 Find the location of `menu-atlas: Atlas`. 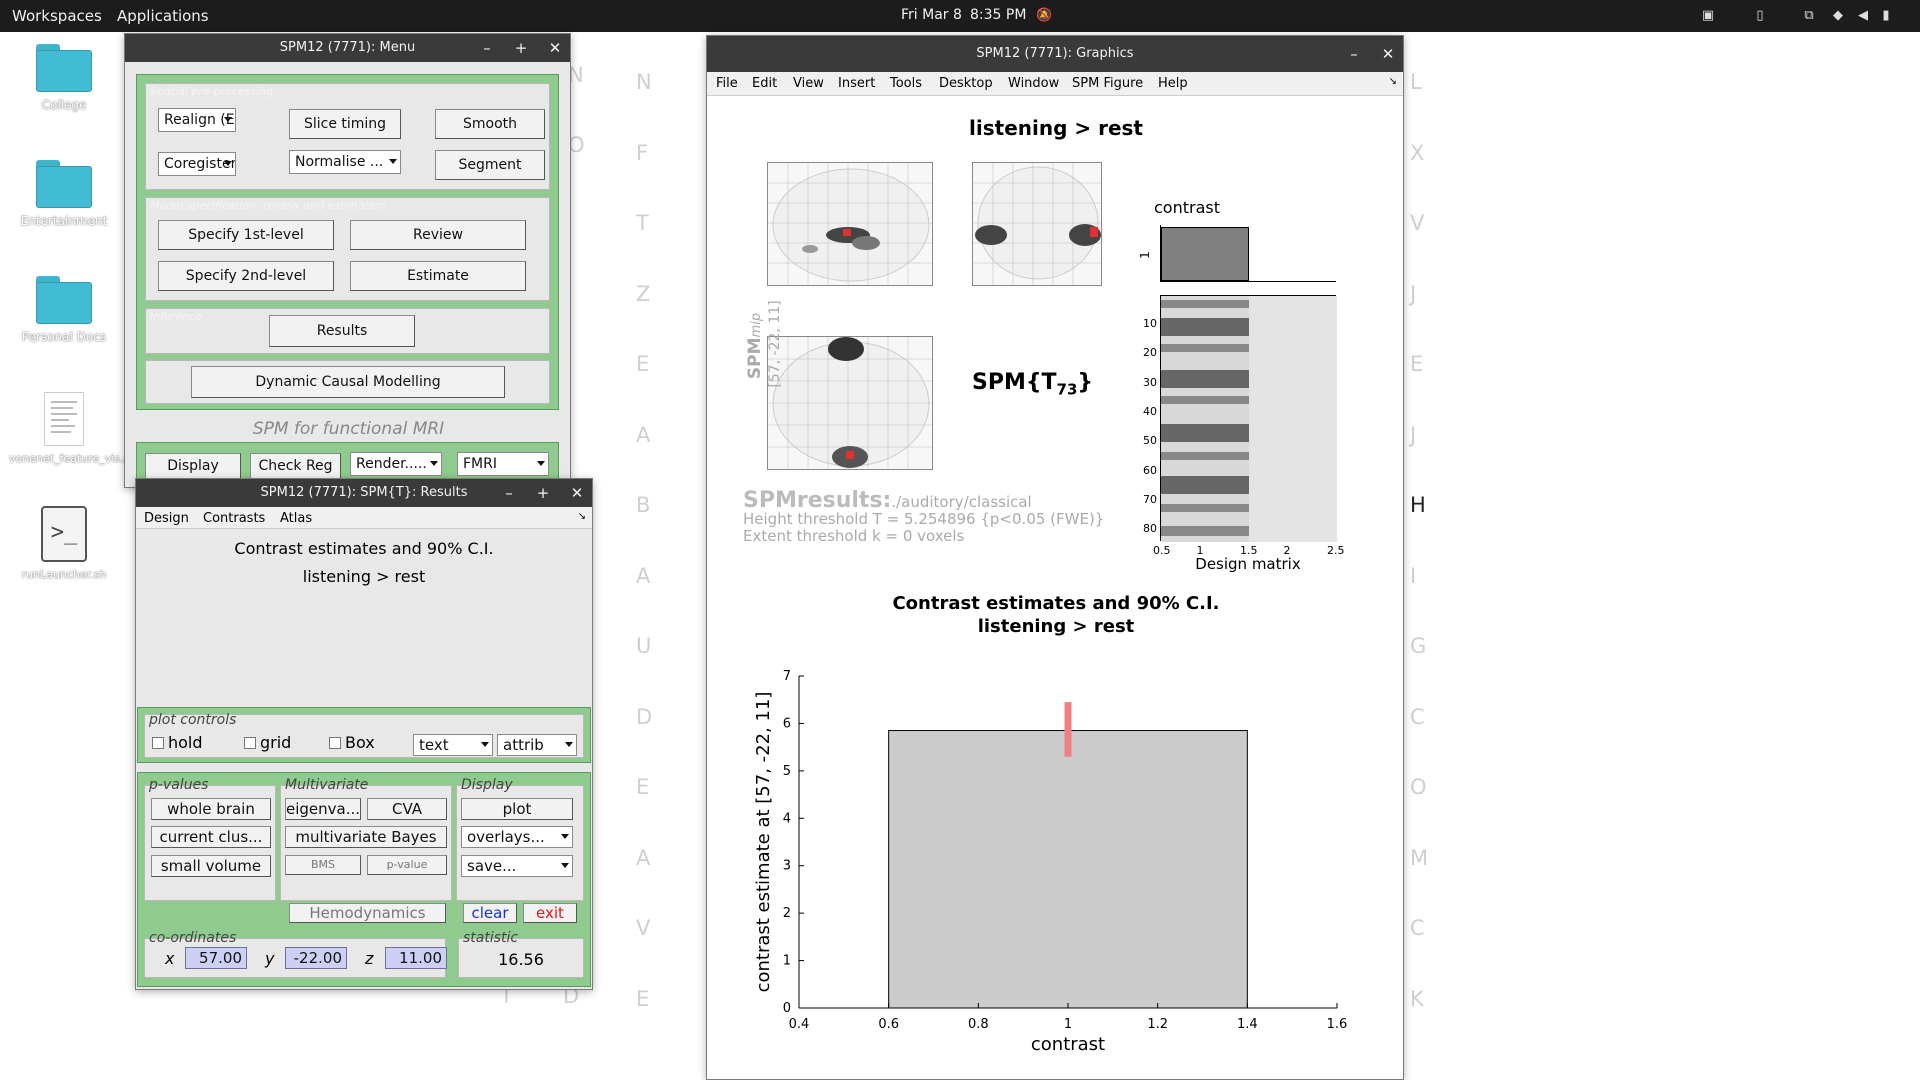

menu-atlas: Atlas is located at coordinates (296, 518).